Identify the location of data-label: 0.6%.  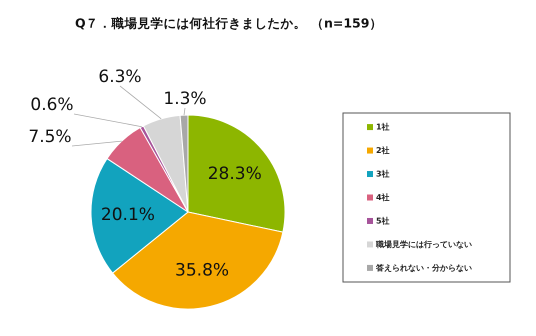
(52, 105).